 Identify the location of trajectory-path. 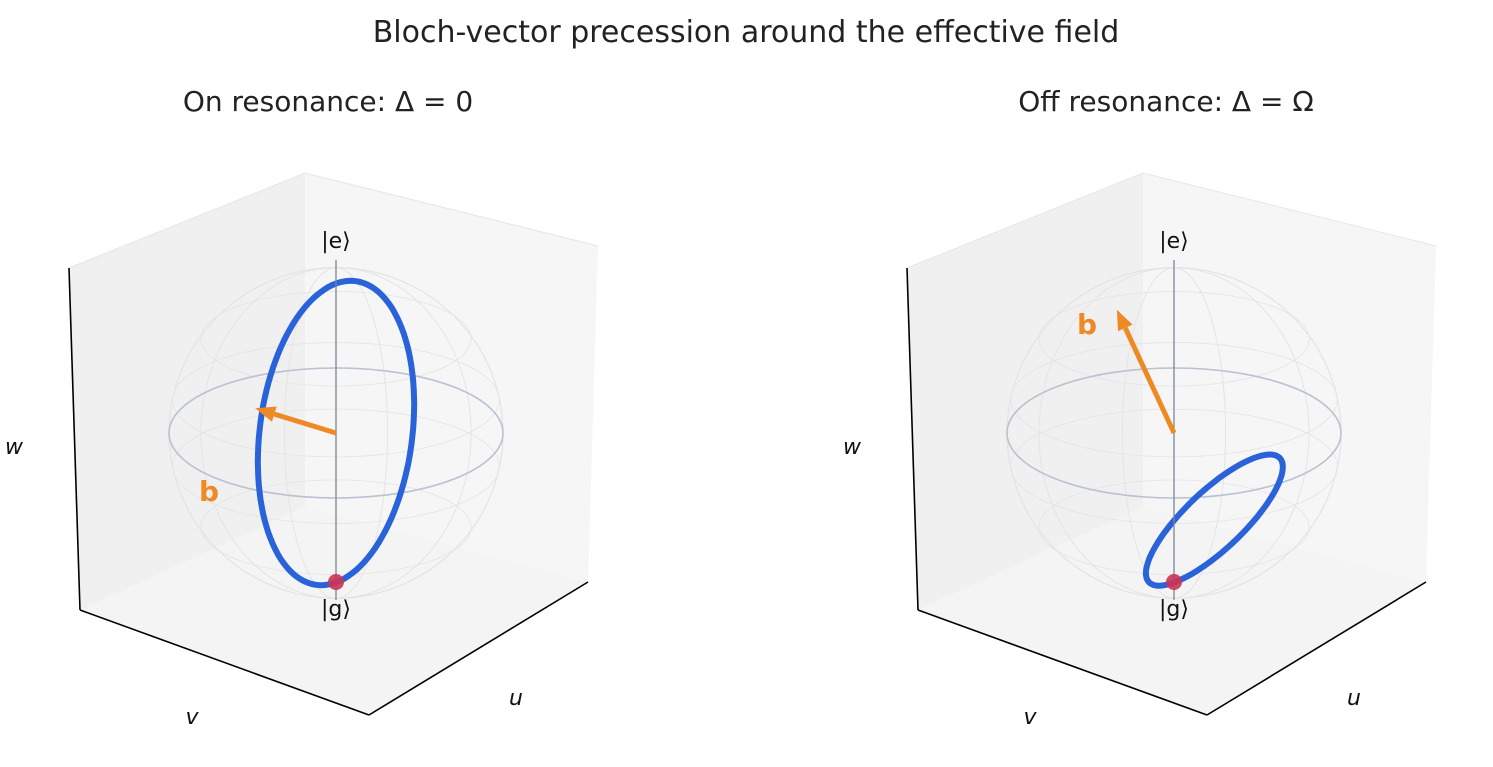
(1214, 520).